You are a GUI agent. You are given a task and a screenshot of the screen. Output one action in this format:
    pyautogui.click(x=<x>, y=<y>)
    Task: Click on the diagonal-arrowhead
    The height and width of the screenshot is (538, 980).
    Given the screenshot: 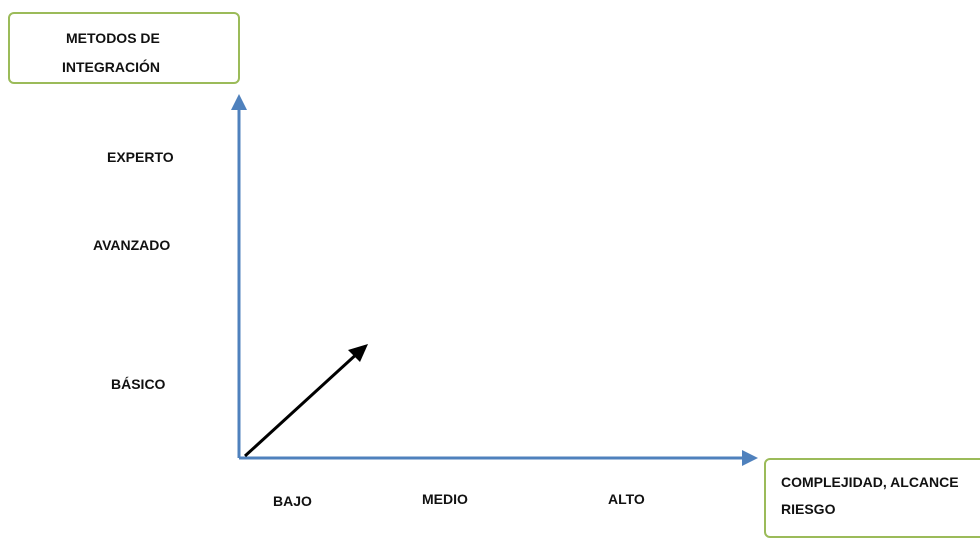 What is the action you would take?
    pyautogui.click(x=358, y=353)
    